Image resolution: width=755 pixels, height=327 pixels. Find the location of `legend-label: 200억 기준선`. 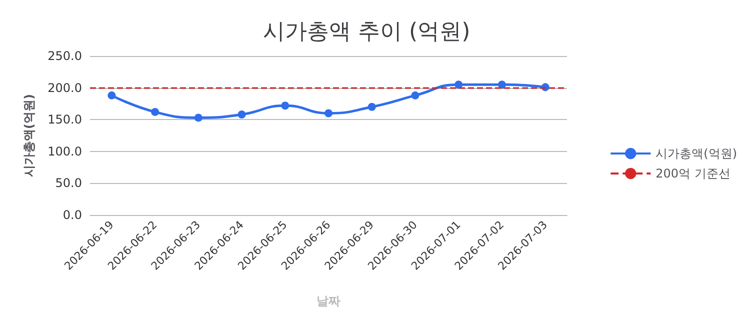

legend-label: 200억 기준선 is located at coordinates (693, 173).